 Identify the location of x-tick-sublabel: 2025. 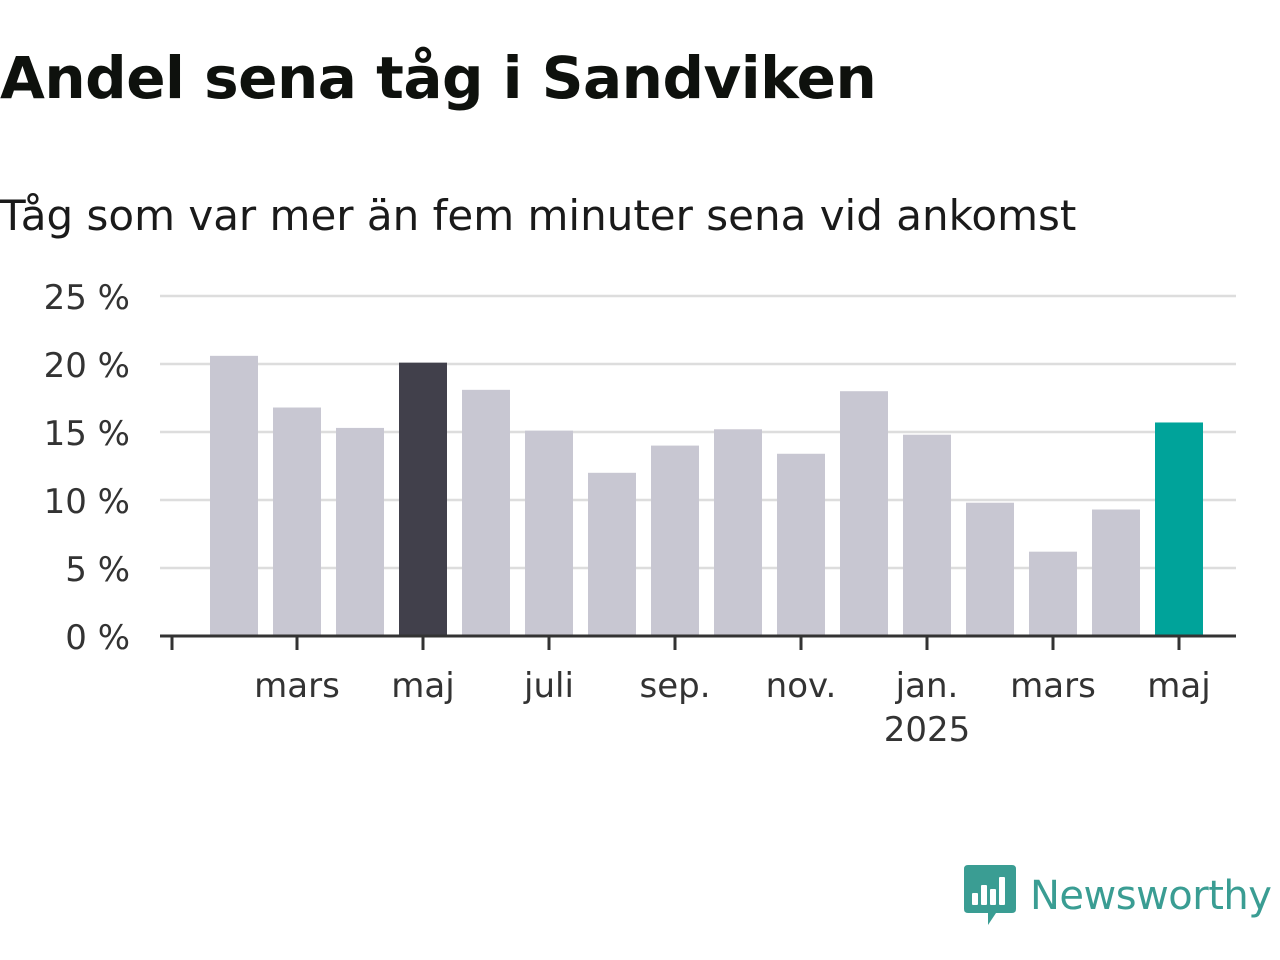
(927, 730).